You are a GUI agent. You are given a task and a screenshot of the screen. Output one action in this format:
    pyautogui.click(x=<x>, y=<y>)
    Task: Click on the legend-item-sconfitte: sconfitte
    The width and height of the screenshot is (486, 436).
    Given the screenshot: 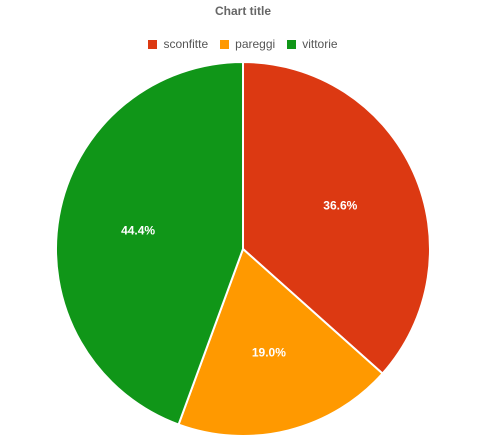 What is the action you would take?
    pyautogui.click(x=178, y=44)
    